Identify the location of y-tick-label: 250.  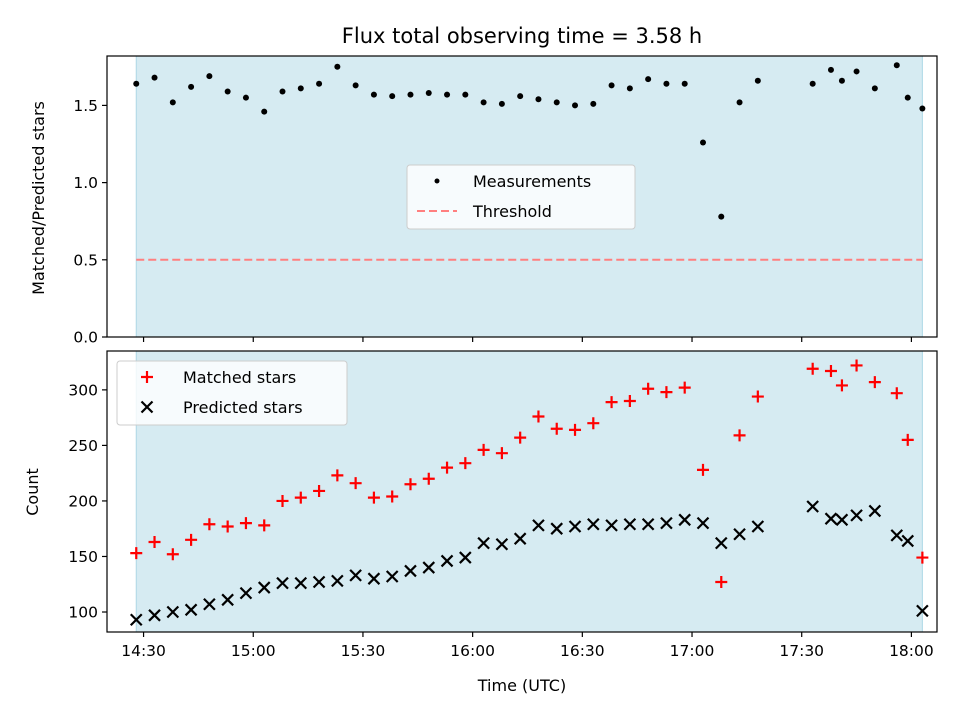
(83, 446).